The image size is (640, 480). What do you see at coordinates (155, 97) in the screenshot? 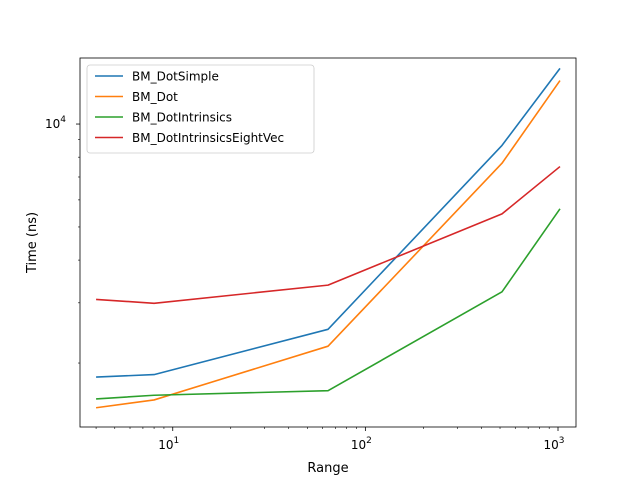
I see `legend-label: BM_Dot` at bounding box center [155, 97].